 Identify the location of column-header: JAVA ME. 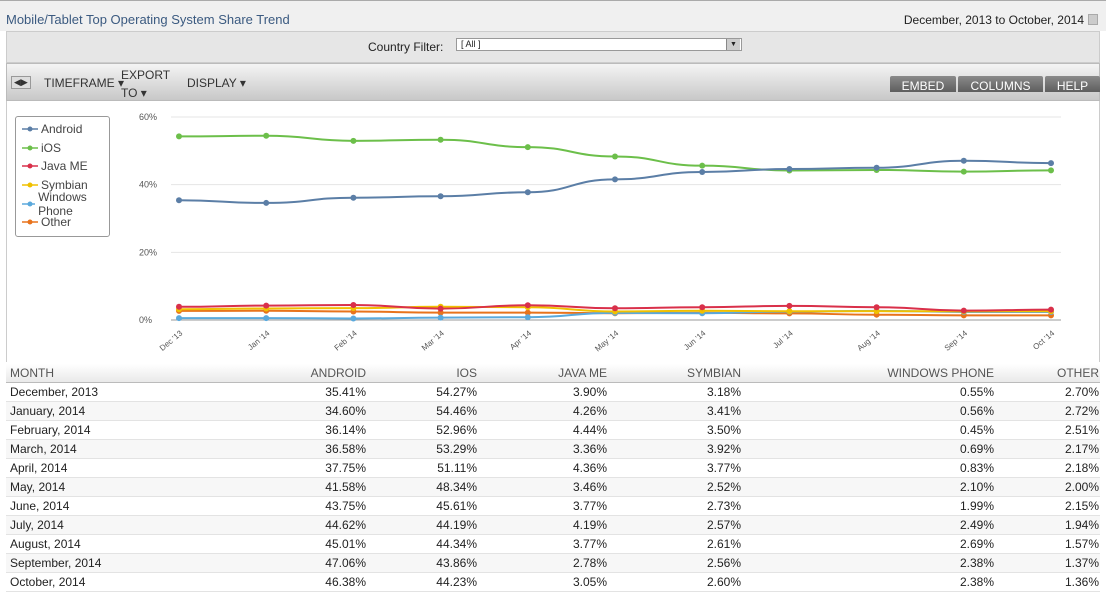
(543, 373).